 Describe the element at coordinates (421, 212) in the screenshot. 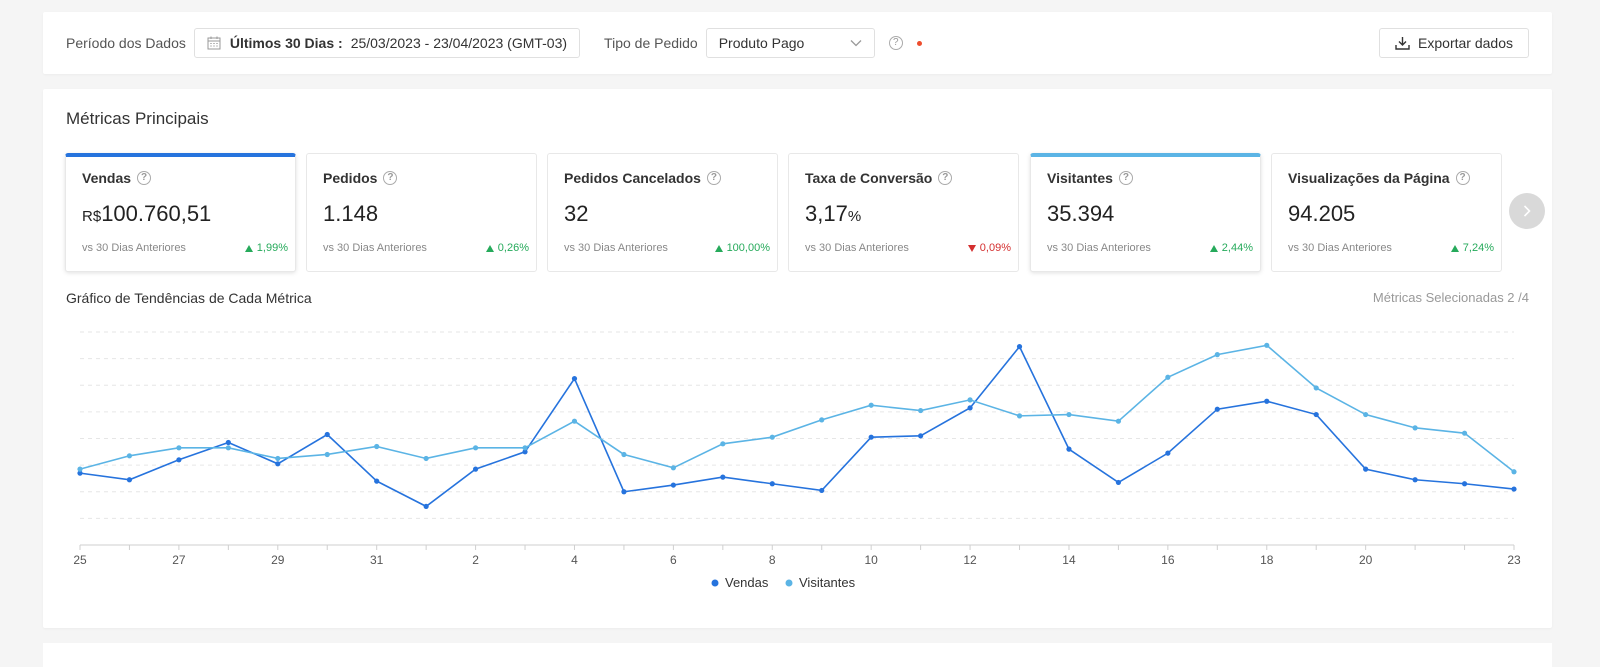

I see `metric-card: Pedidos? 1.148 vs 30 Dias Anteriores 0,26%` at that location.